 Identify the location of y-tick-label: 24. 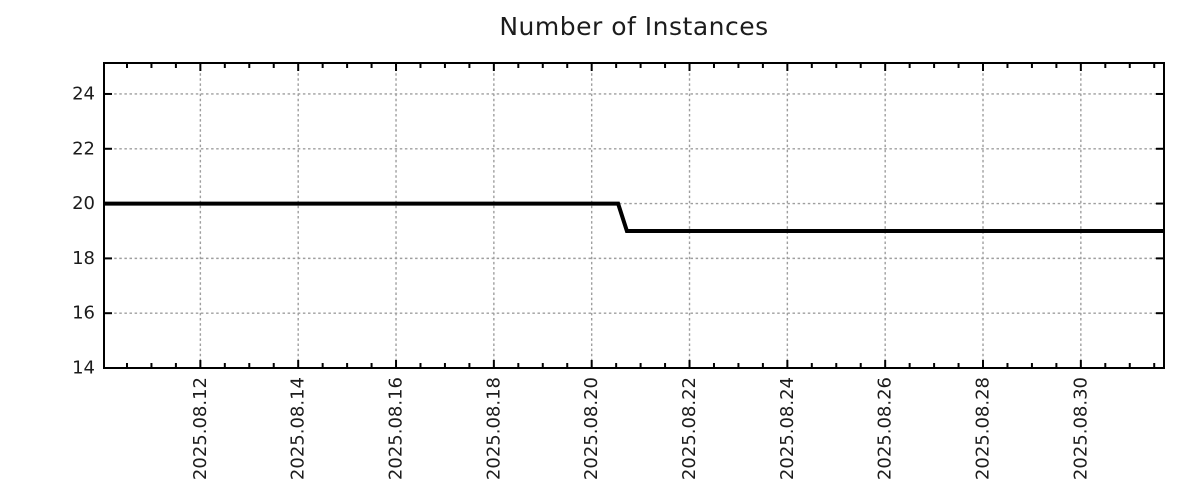
(83, 93).